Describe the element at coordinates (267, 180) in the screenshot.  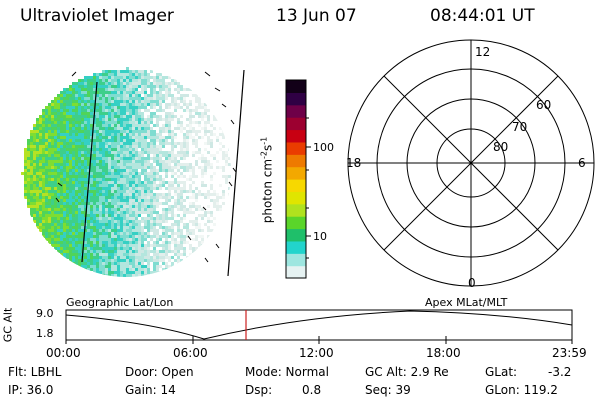
I see `colorbar-unit-label: photon cm-2s-1` at that location.